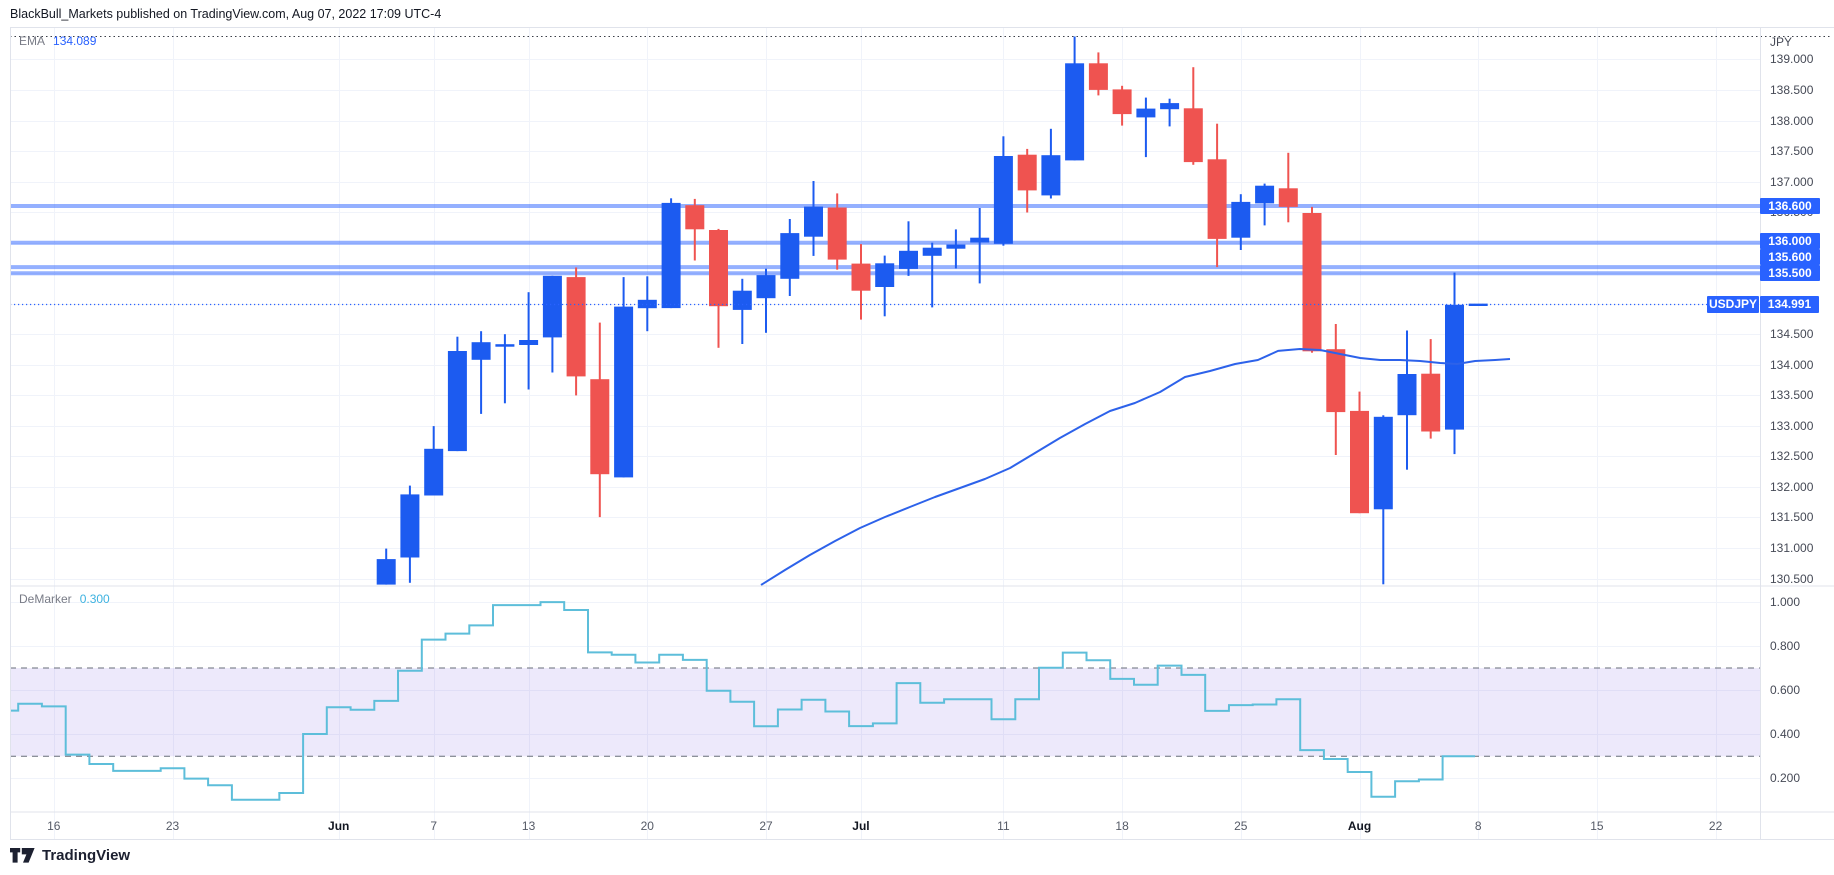 This screenshot has width=1834, height=875. I want to click on tradingview-logo: TradingView, so click(70, 855).